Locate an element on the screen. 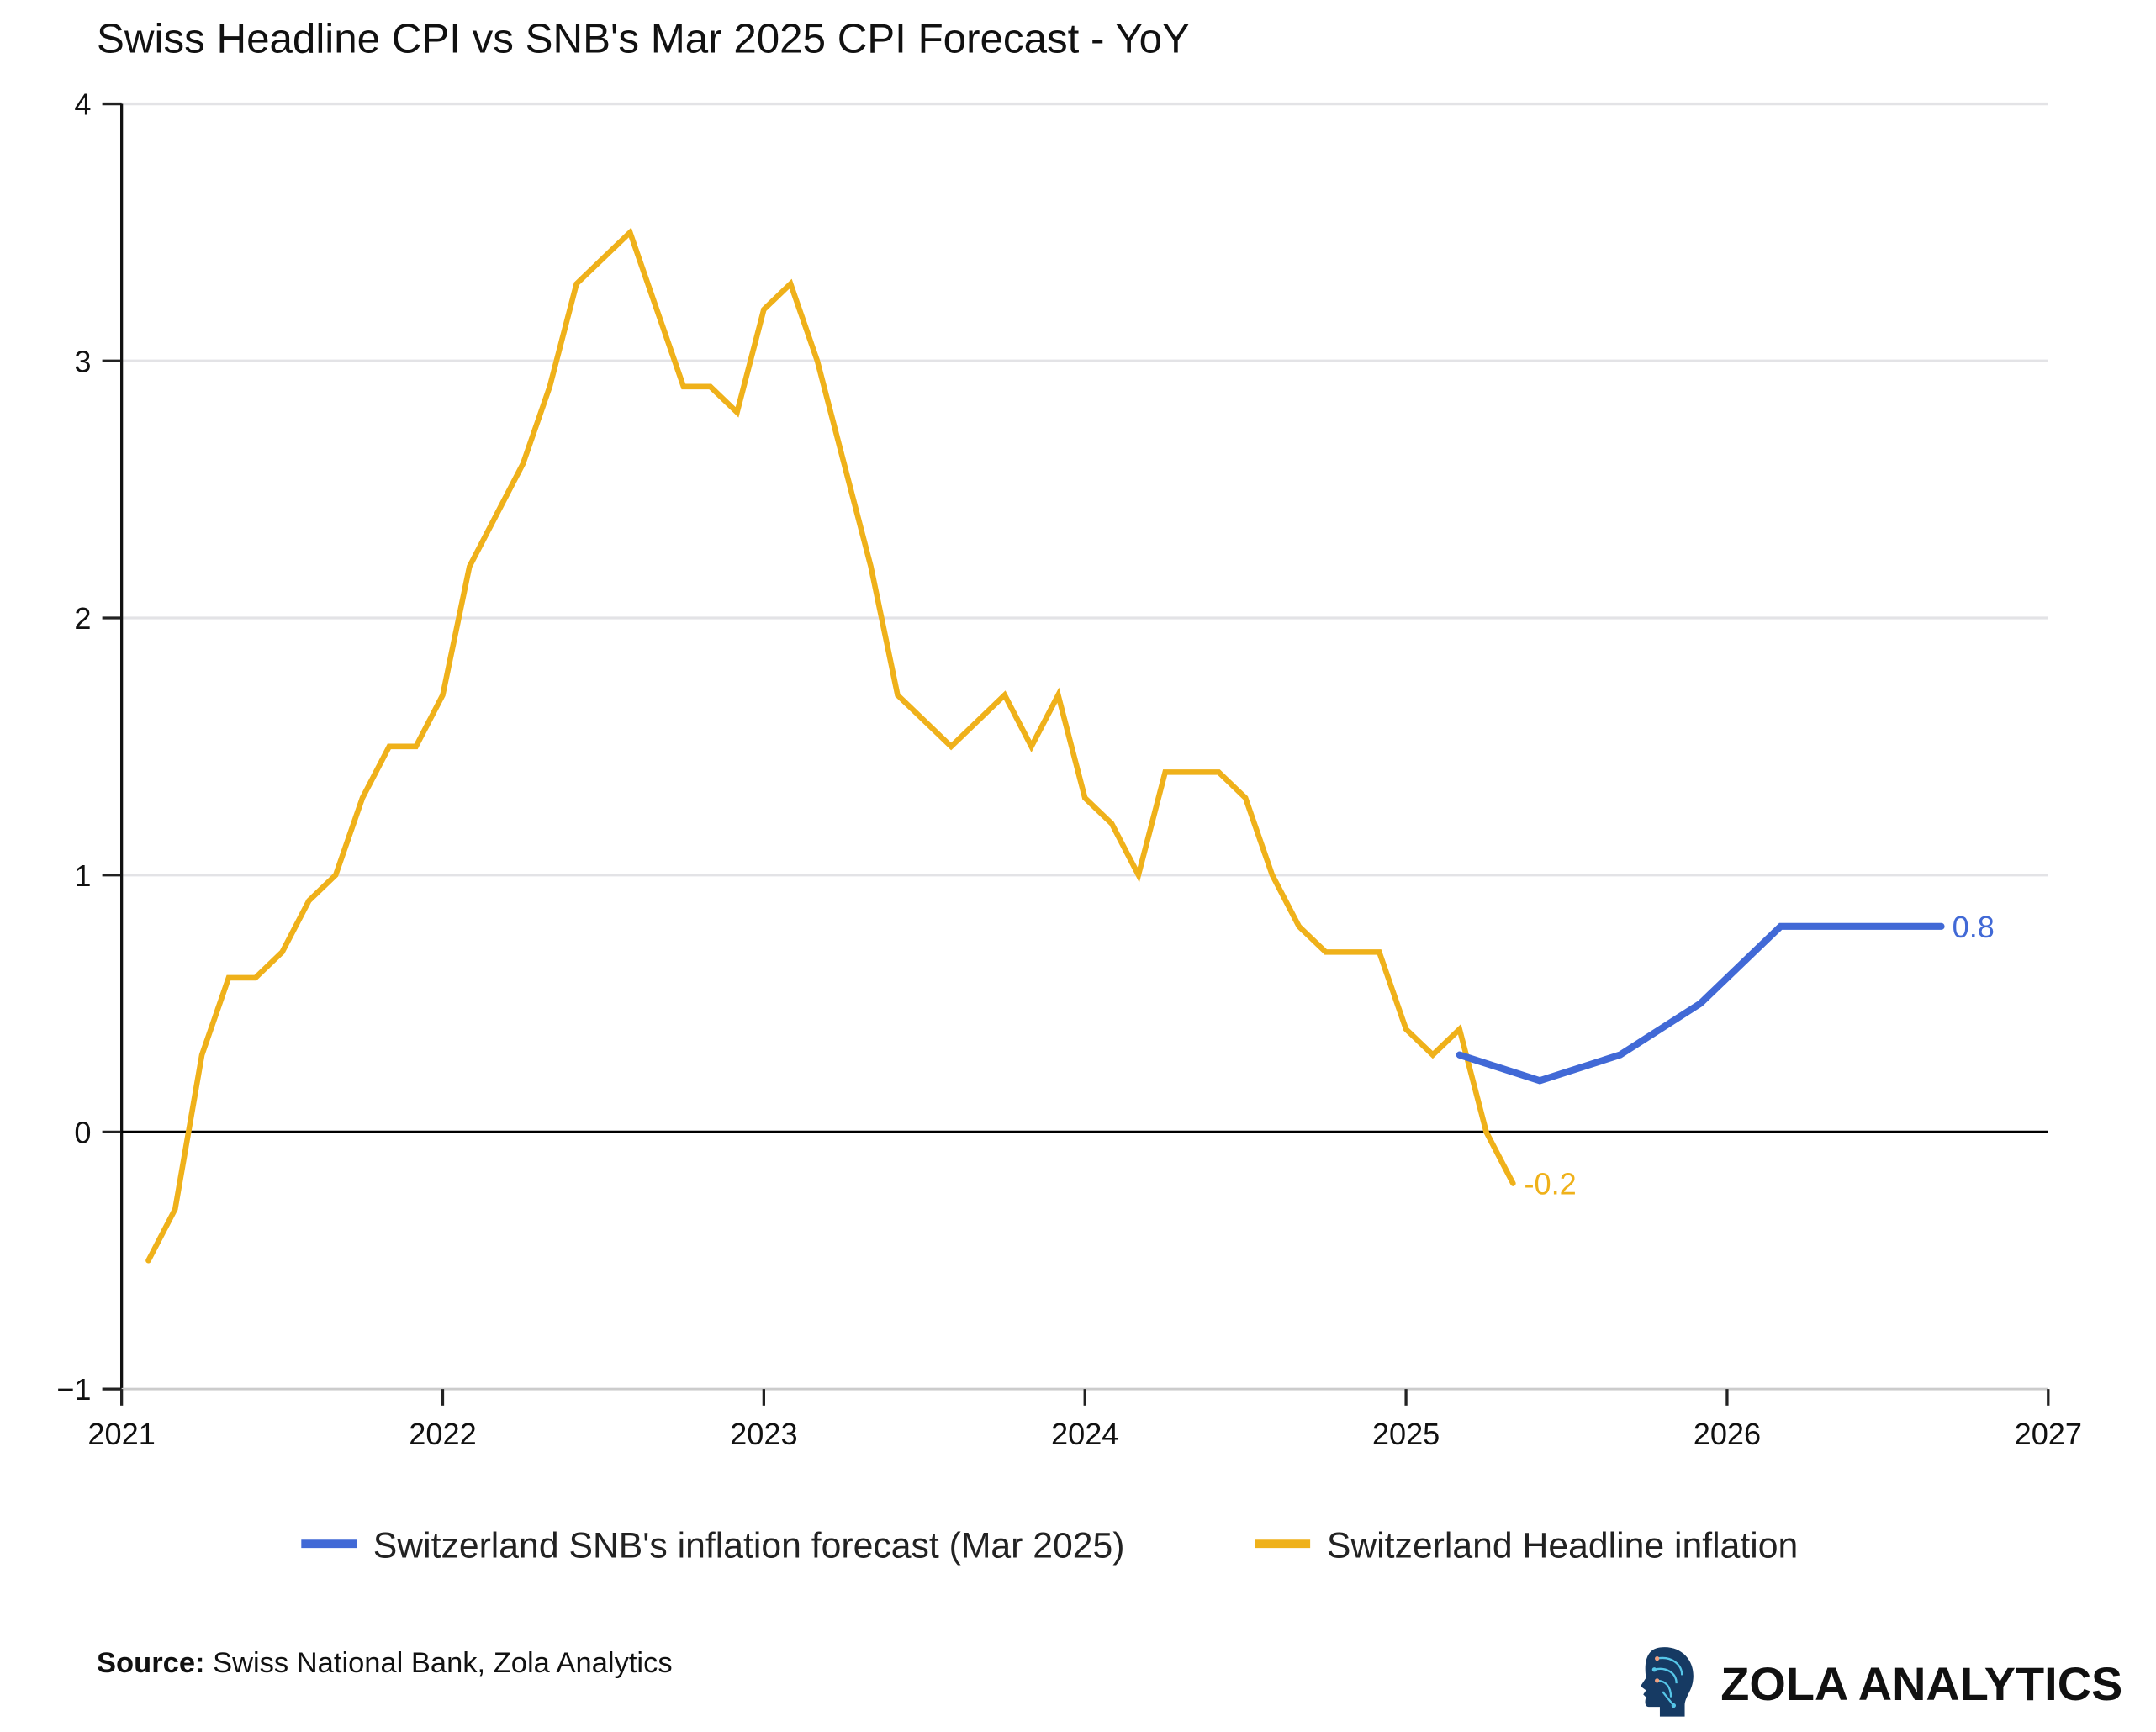  x-tick-label: 2023 is located at coordinates (763, 1434).